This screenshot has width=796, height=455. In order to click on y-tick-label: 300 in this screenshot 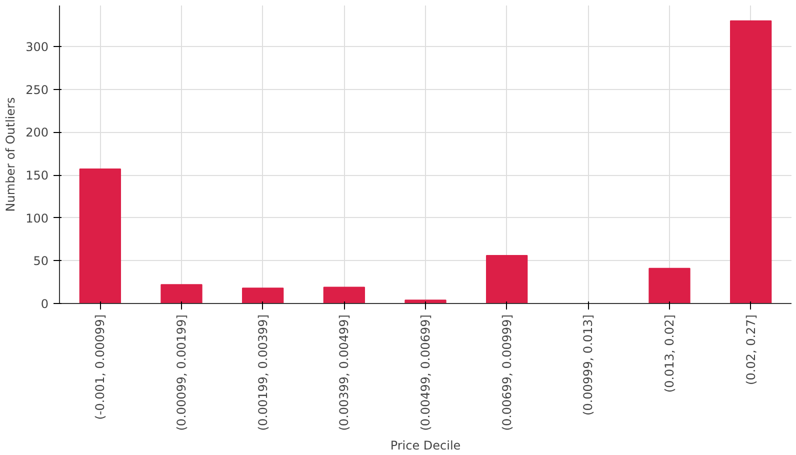, I will do `click(37, 47)`.